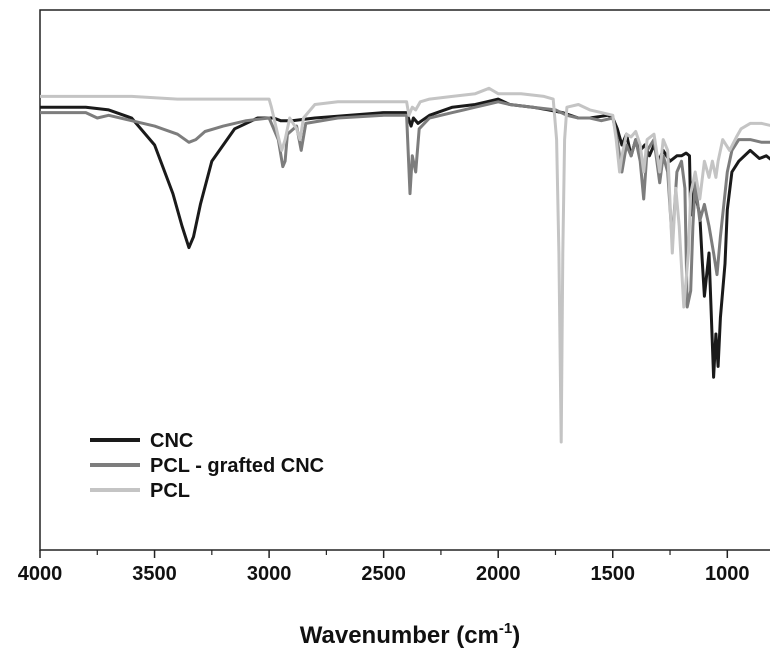 The width and height of the screenshot is (770, 650). What do you see at coordinates (154, 574) in the screenshot?
I see `x-tick-label: 3500` at bounding box center [154, 574].